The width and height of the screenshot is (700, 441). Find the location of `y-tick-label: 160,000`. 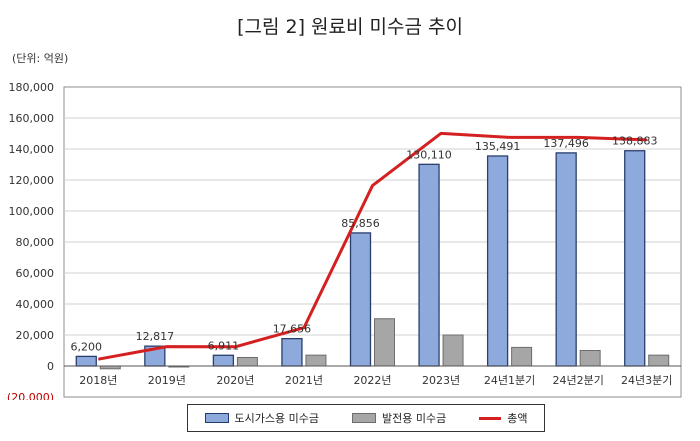

y-tick-label: 160,000 is located at coordinates (32, 118).